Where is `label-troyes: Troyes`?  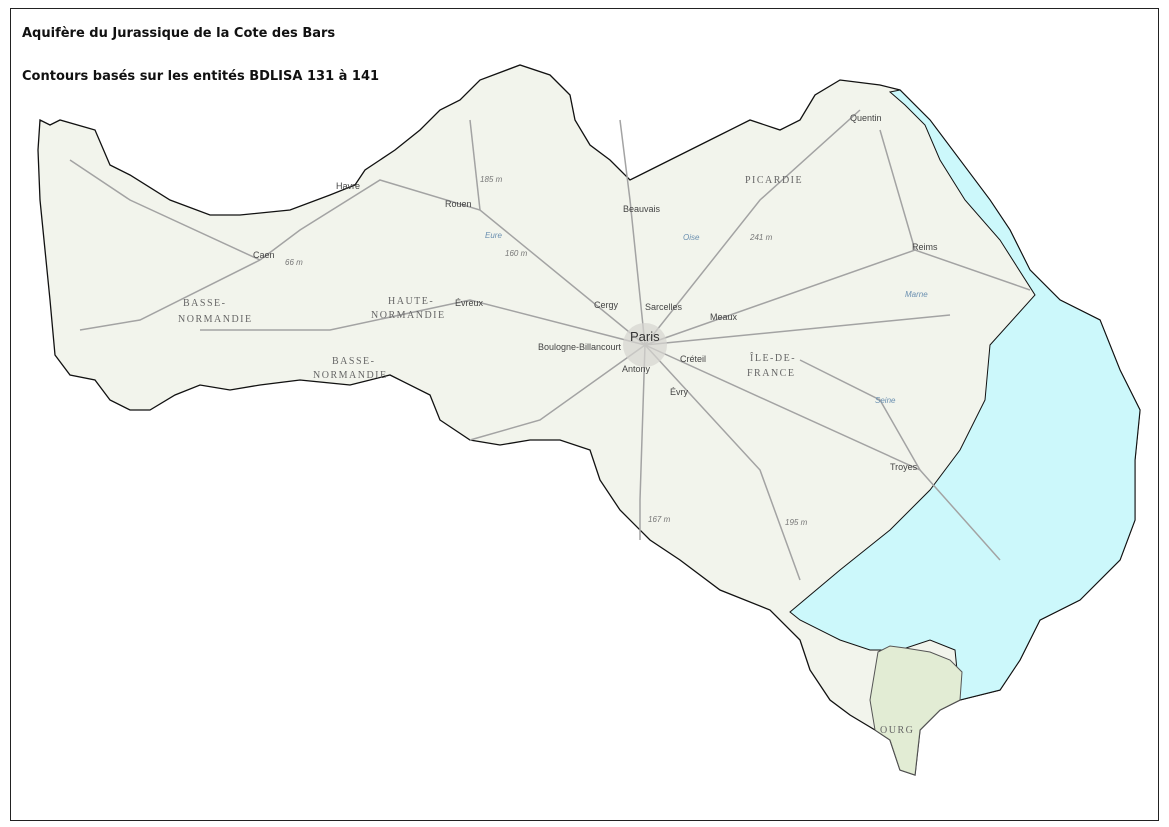
label-troyes: Troyes is located at coordinates (904, 467).